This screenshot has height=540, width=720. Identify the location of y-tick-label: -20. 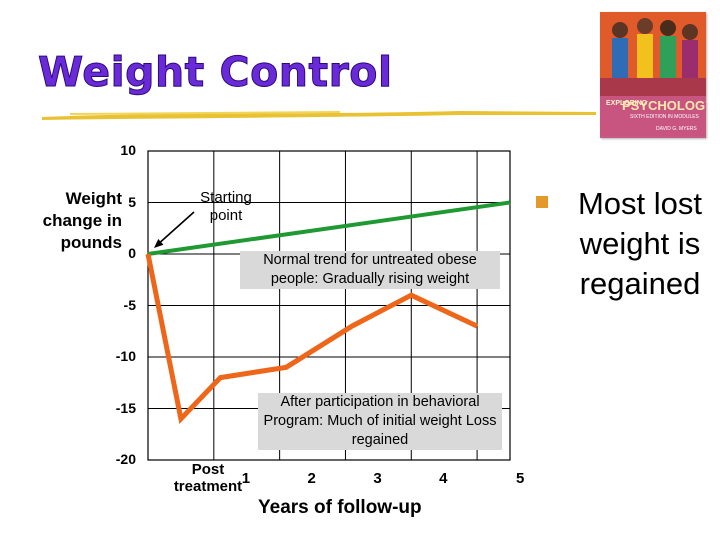
(125, 459).